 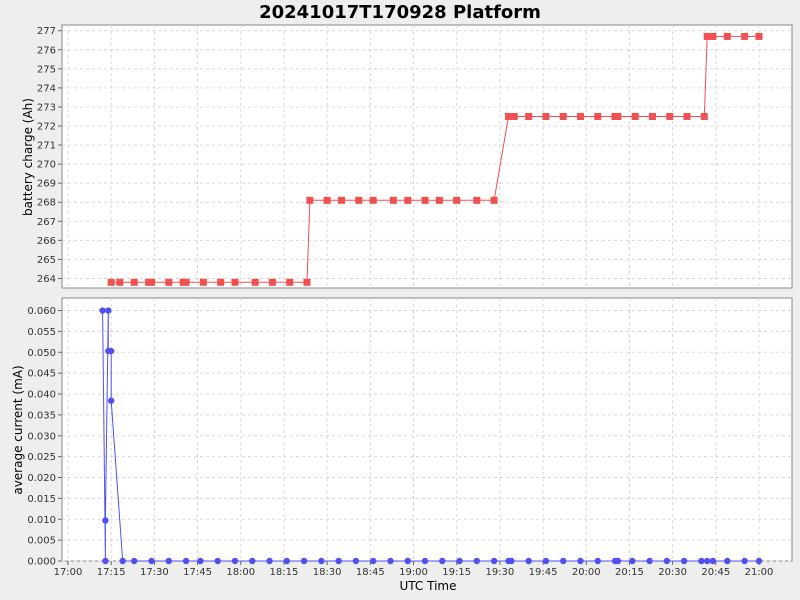 What do you see at coordinates (413, 572) in the screenshot?
I see `x-tick-label: 19:00` at bounding box center [413, 572].